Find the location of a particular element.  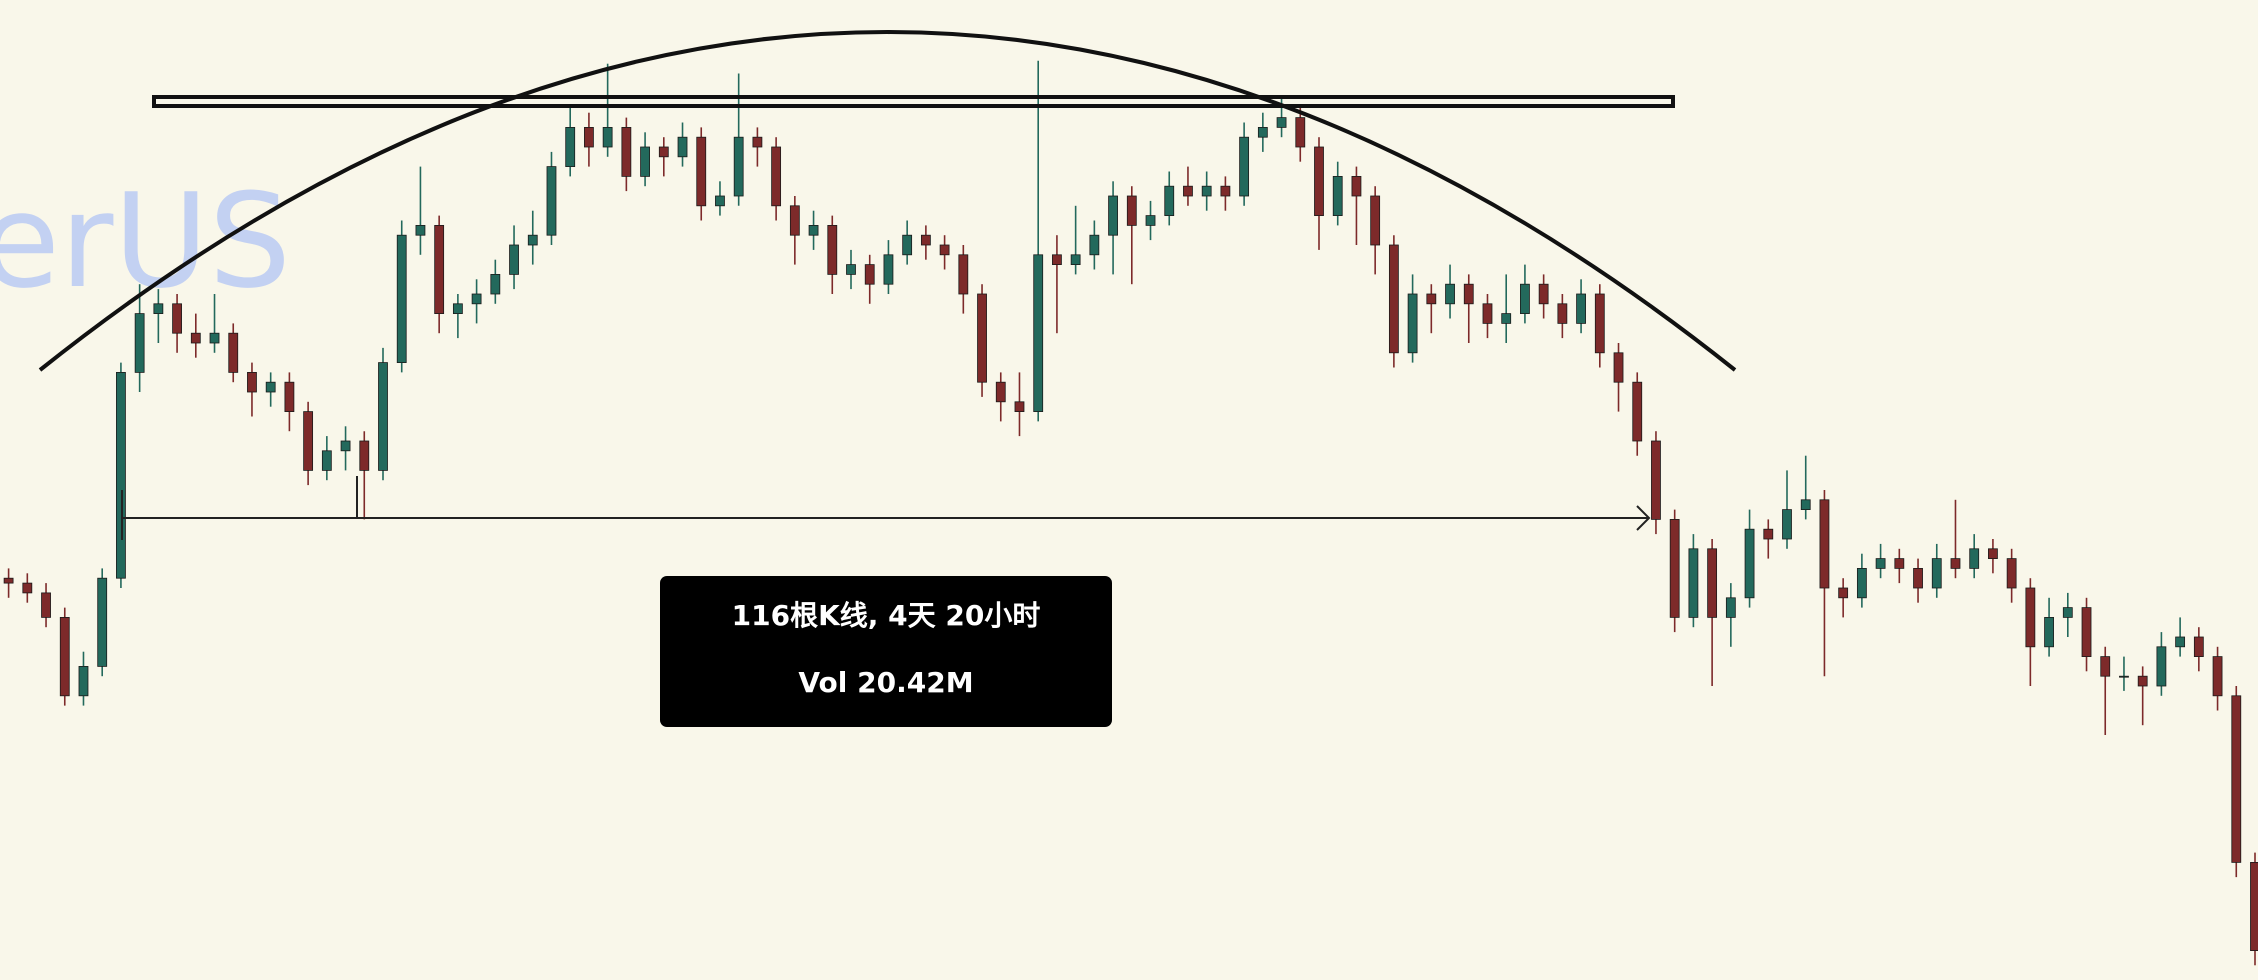

measure-tooltip is located at coordinates (886, 651).